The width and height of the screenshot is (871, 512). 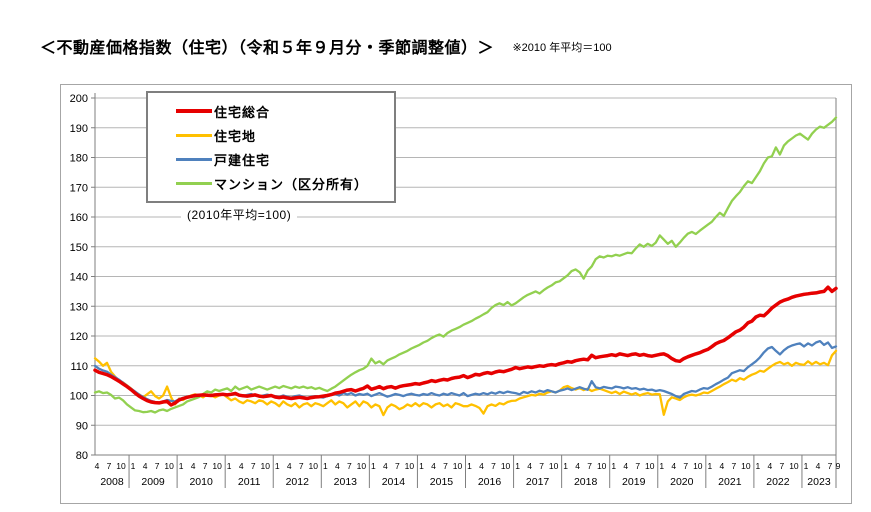 I want to click on year-label-2010: 2010, so click(x=201, y=482).